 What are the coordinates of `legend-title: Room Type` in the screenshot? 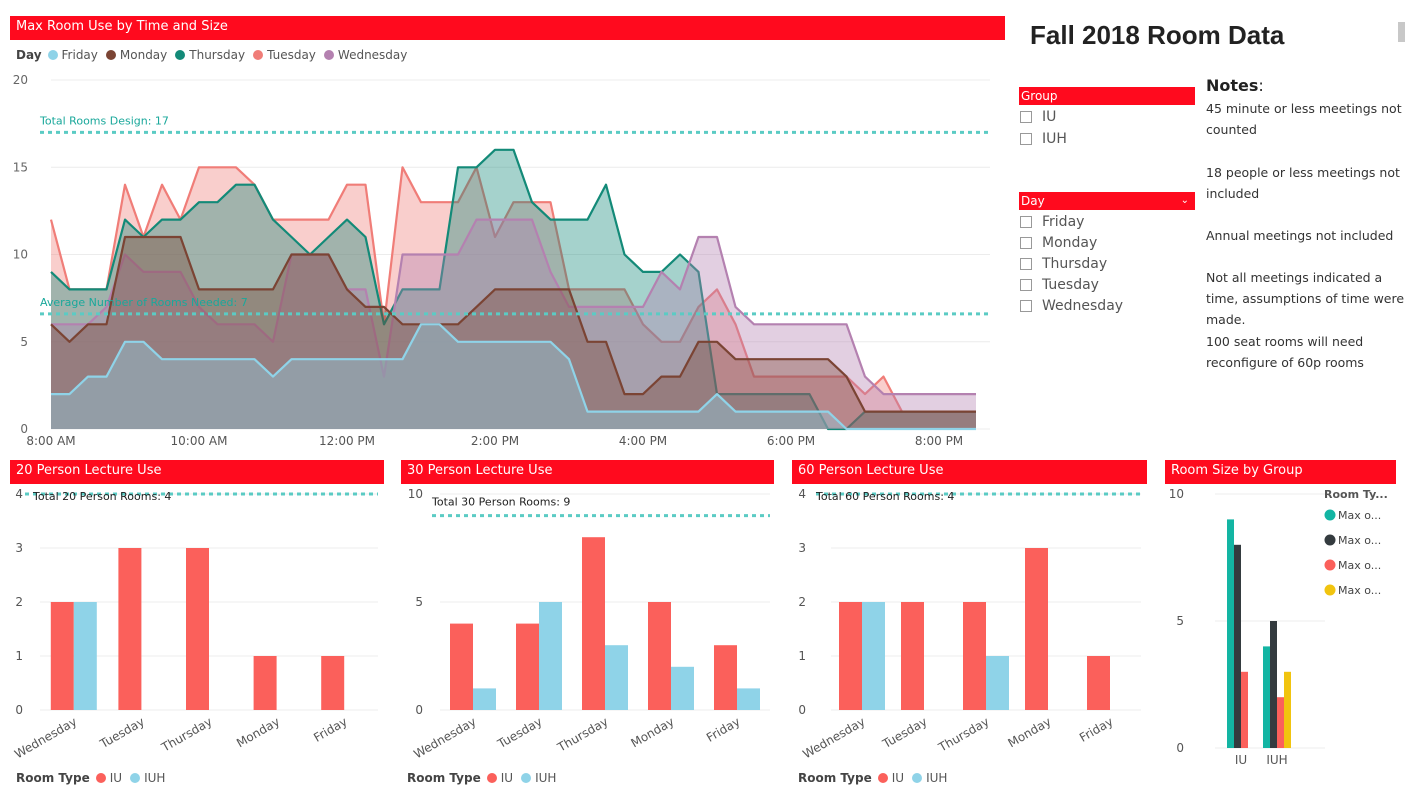 It's located at (835, 778).